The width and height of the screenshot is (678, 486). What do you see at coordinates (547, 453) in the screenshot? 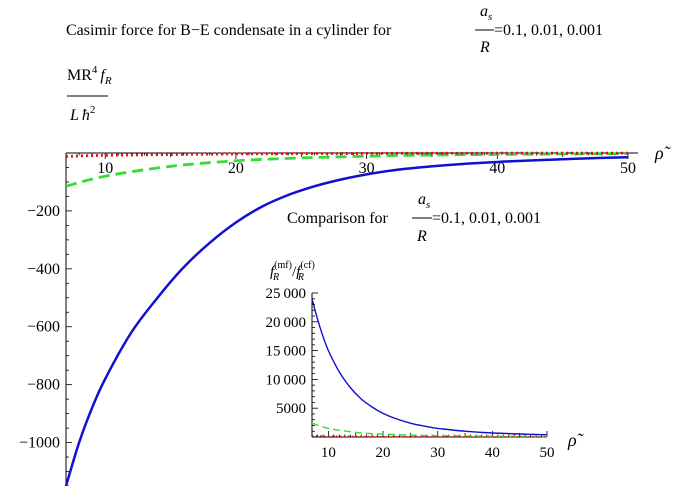
I see `inset-x-tick-label: 50` at bounding box center [547, 453].